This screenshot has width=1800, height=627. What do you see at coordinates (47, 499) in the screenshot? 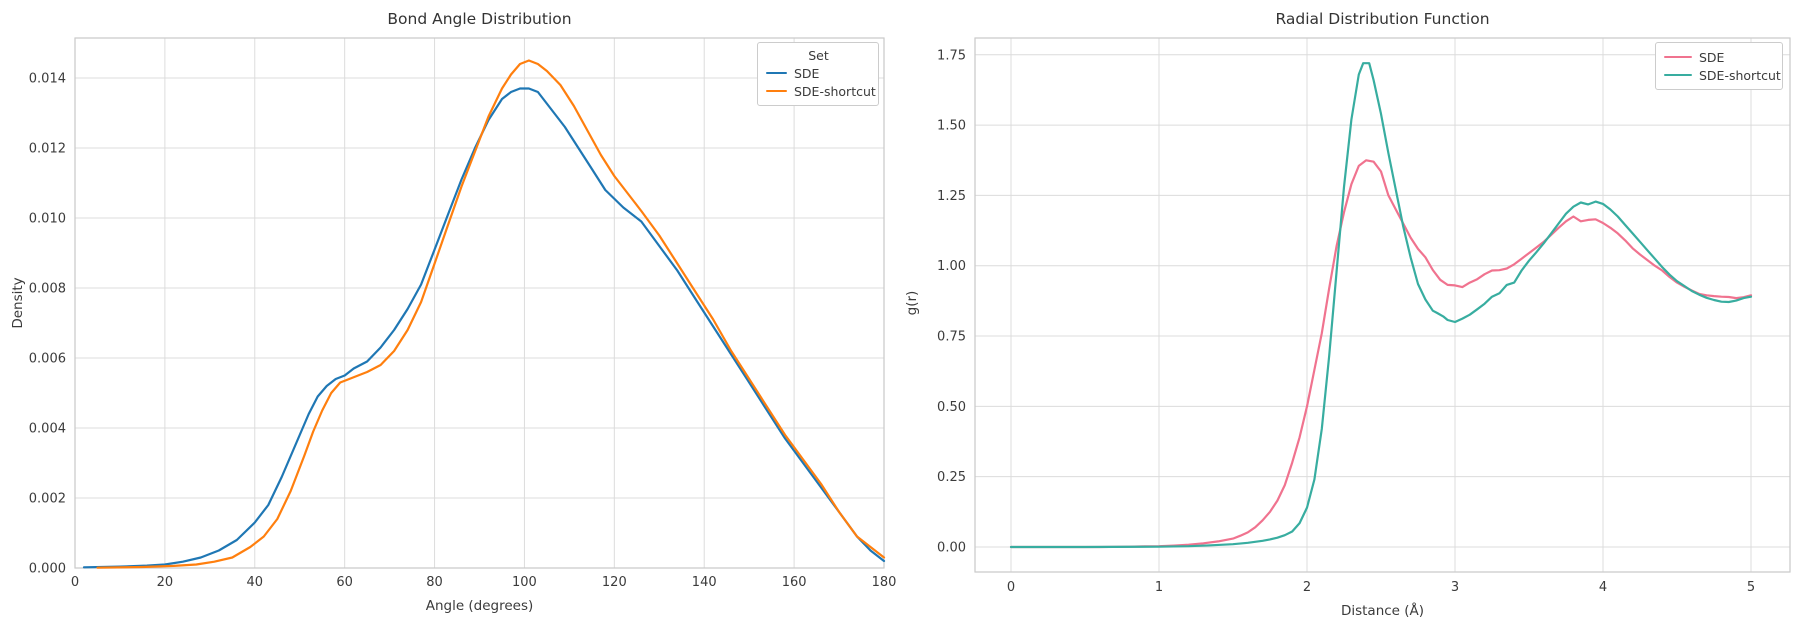
I see `y-tick-label: 0.002` at bounding box center [47, 499].